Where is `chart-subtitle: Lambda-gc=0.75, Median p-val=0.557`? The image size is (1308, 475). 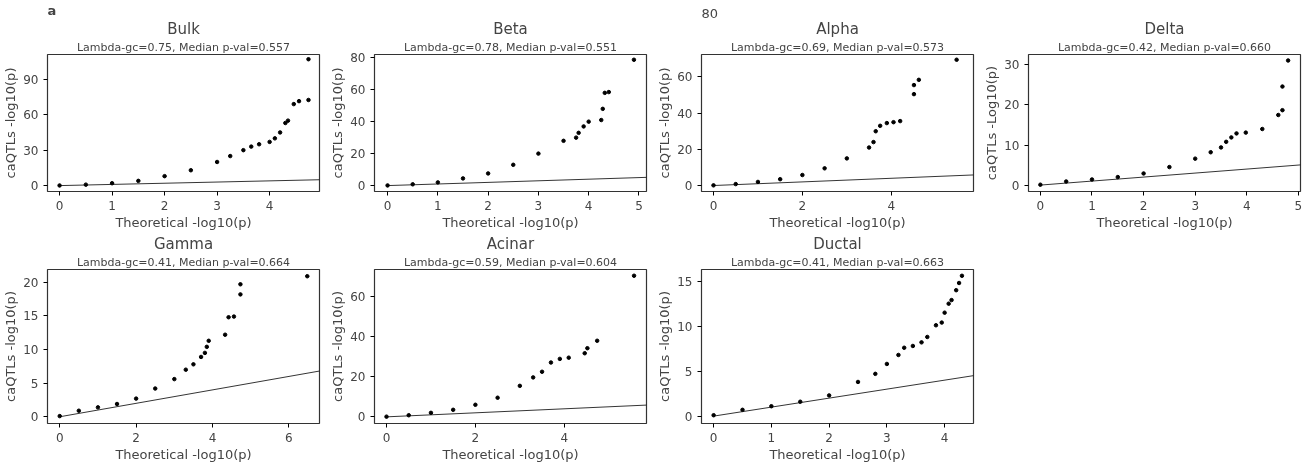 chart-subtitle: Lambda-gc=0.75, Median p-val=0.557 is located at coordinates (183, 47).